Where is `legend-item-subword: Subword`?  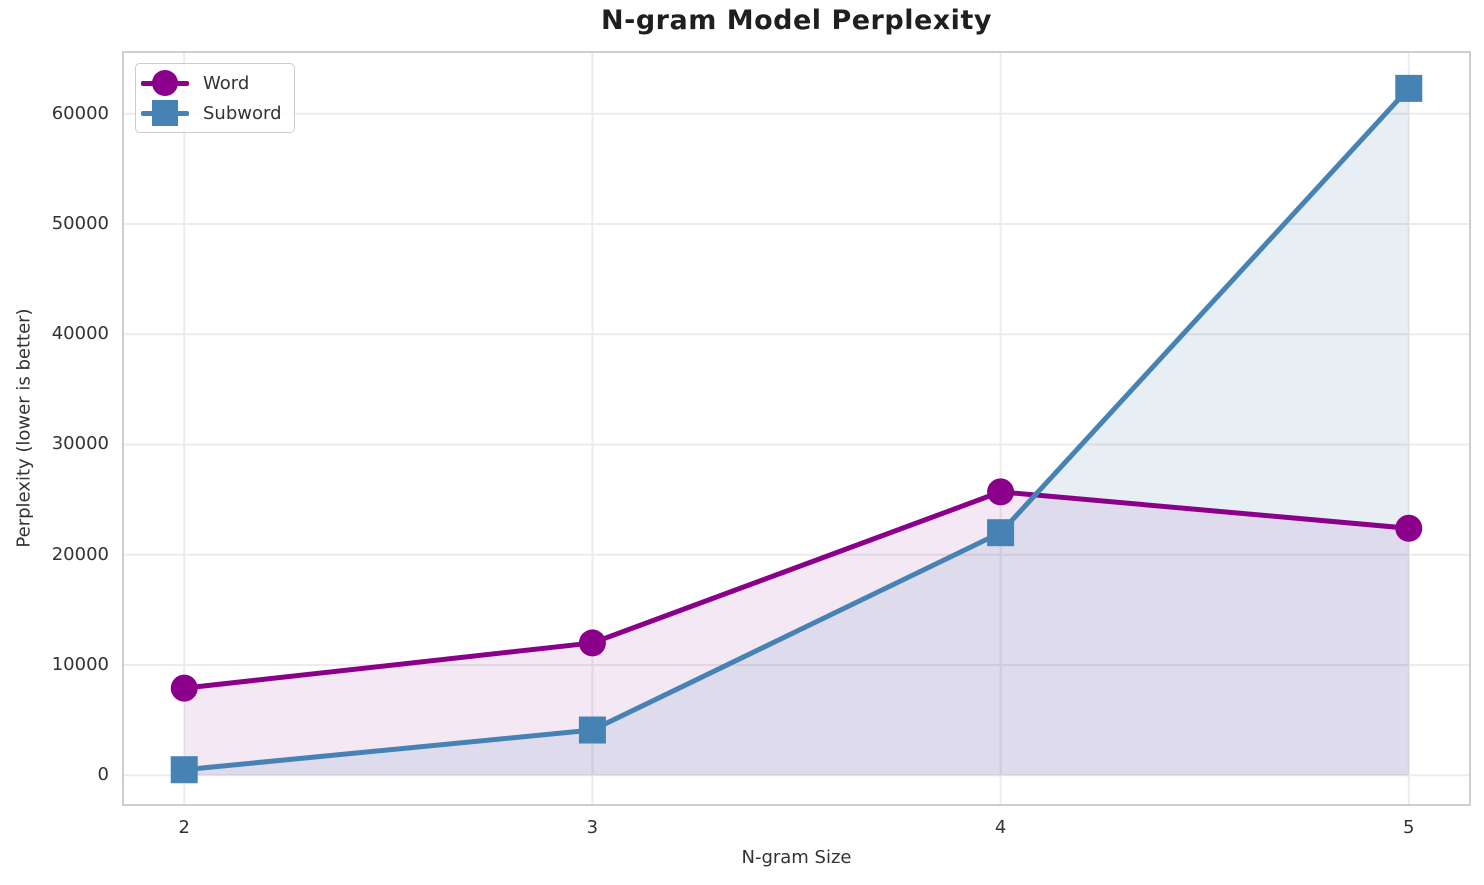
legend-item-subword: Subword is located at coordinates (211, 113).